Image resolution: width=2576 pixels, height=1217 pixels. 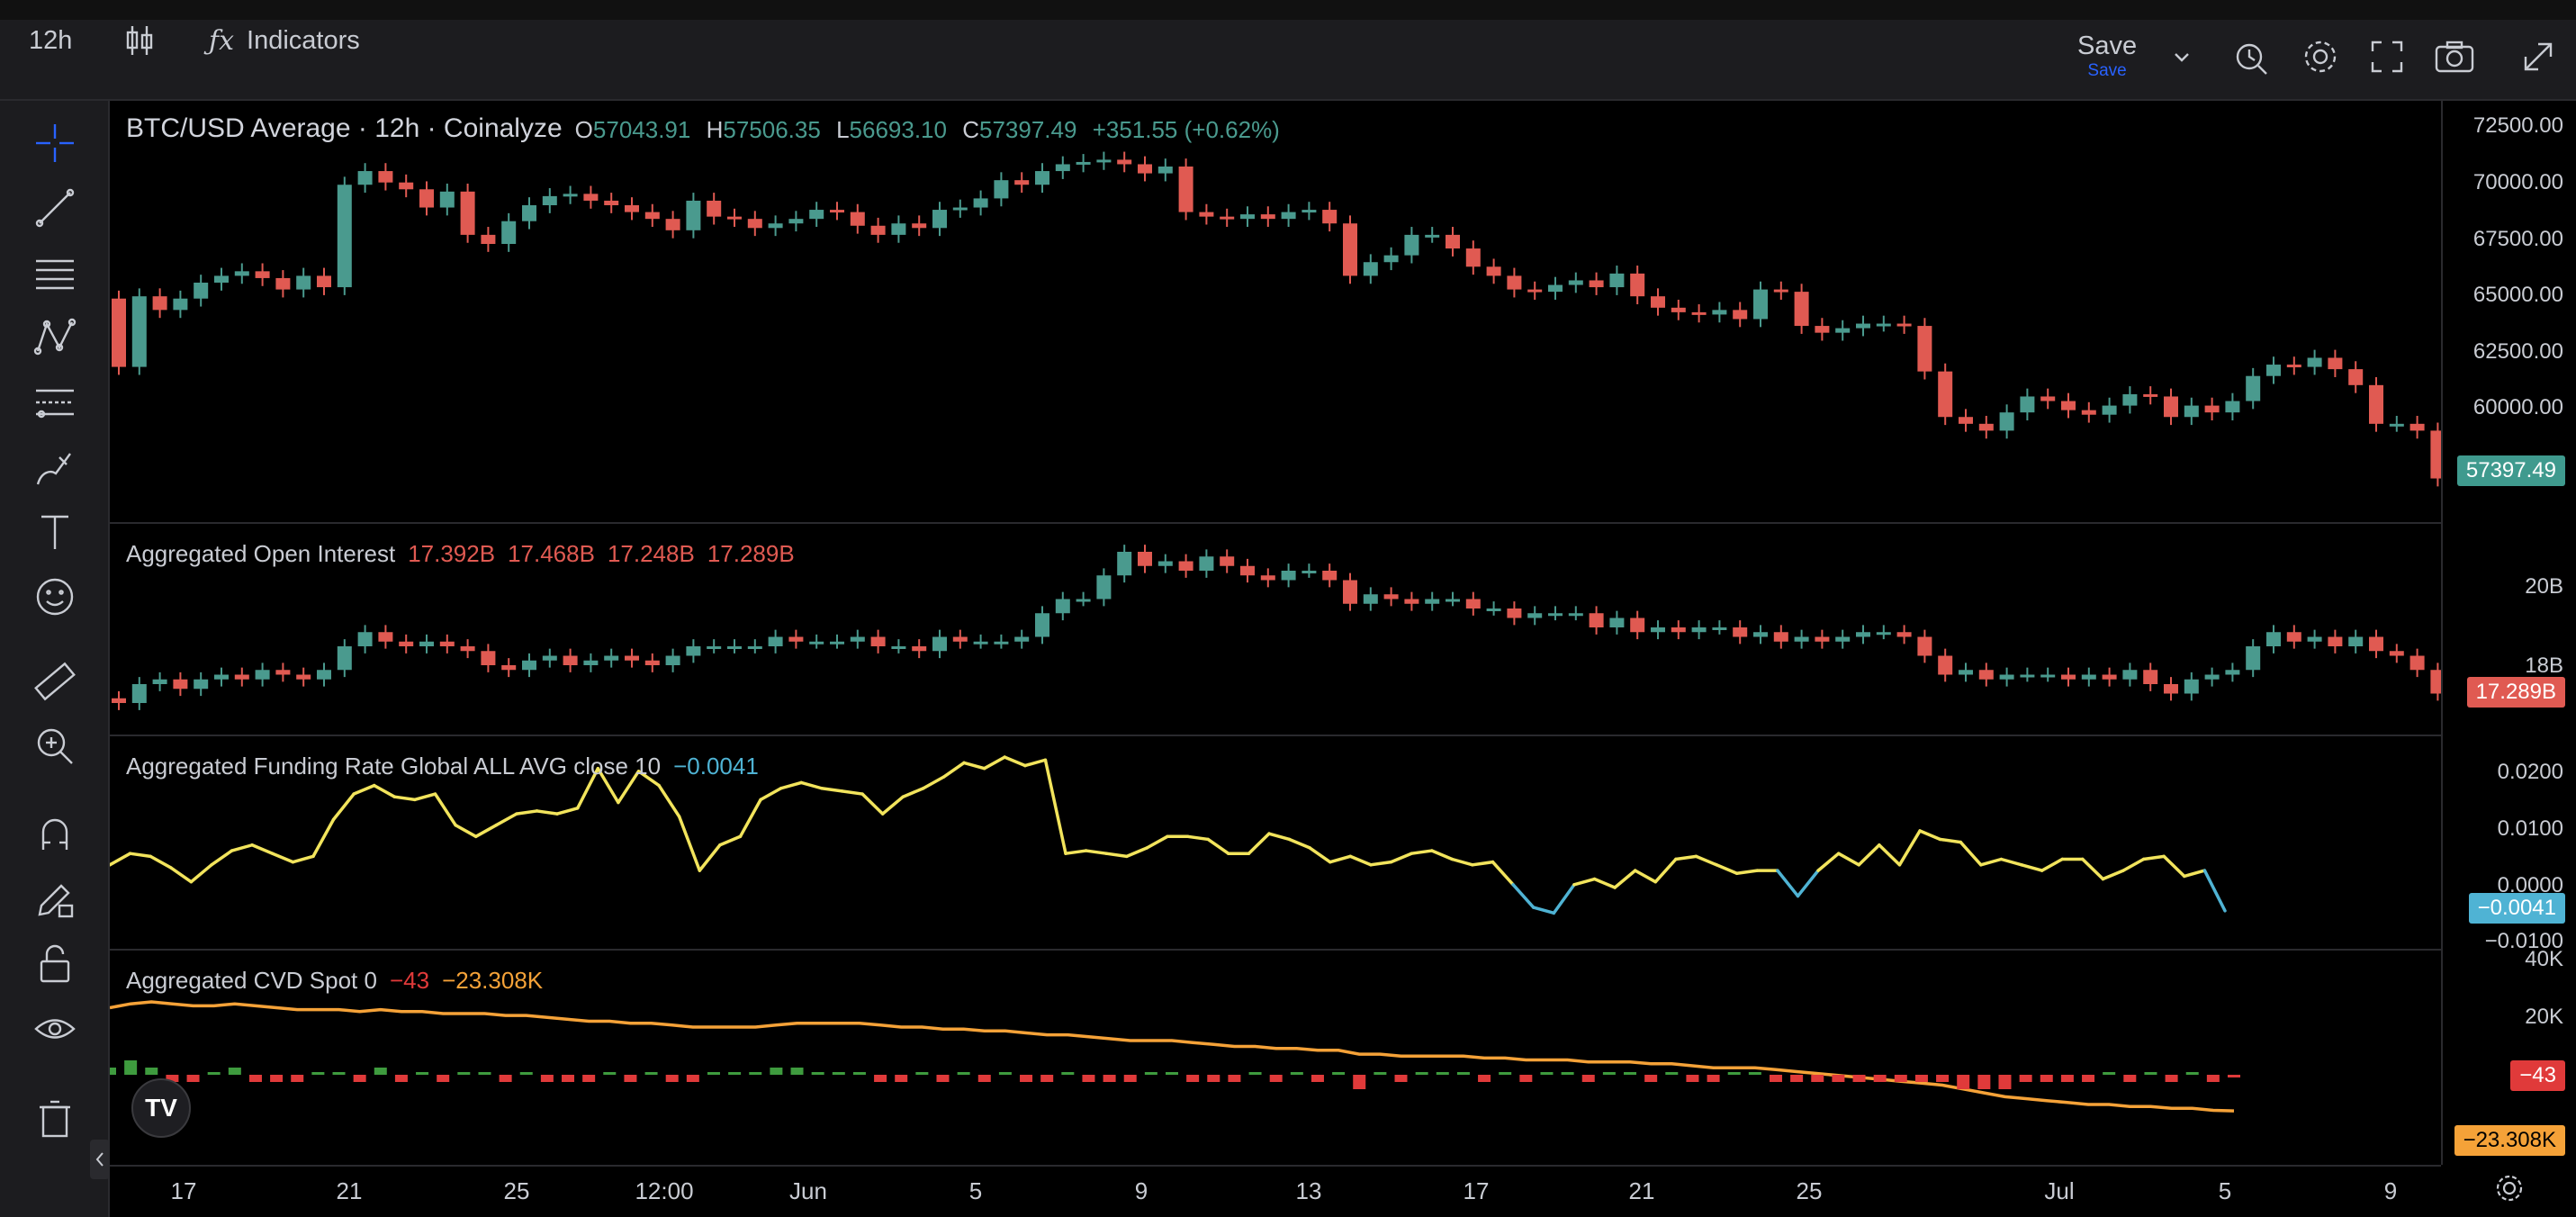 I want to click on alert-clock-icon, so click(x=2251, y=59).